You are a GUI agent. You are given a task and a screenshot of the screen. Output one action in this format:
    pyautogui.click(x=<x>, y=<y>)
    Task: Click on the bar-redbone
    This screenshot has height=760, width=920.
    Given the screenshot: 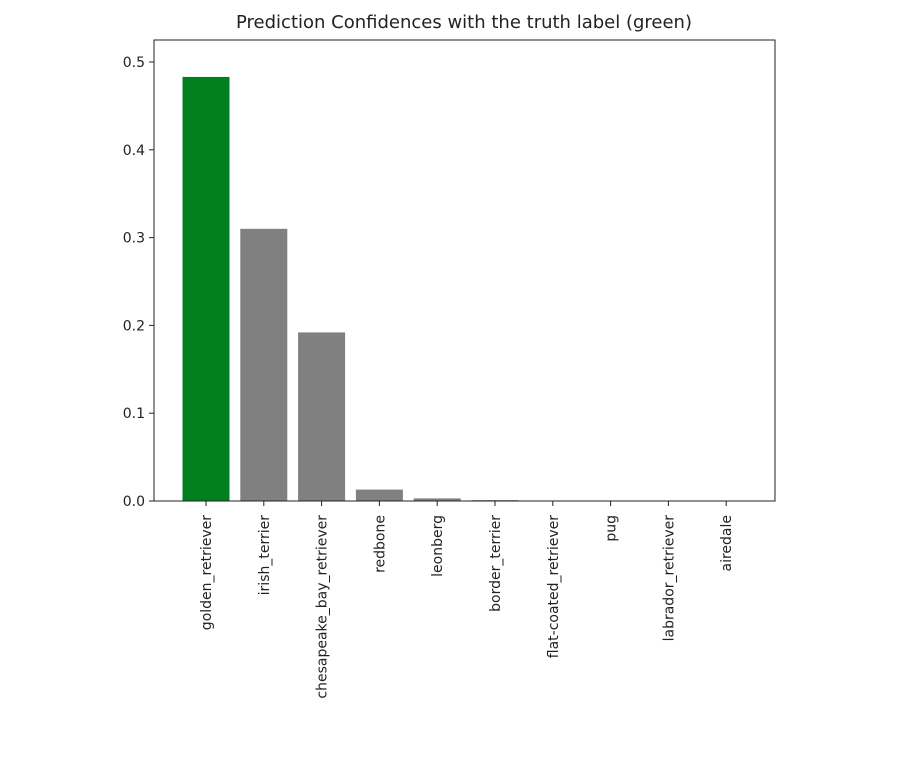 What is the action you would take?
    pyautogui.click(x=379, y=495)
    